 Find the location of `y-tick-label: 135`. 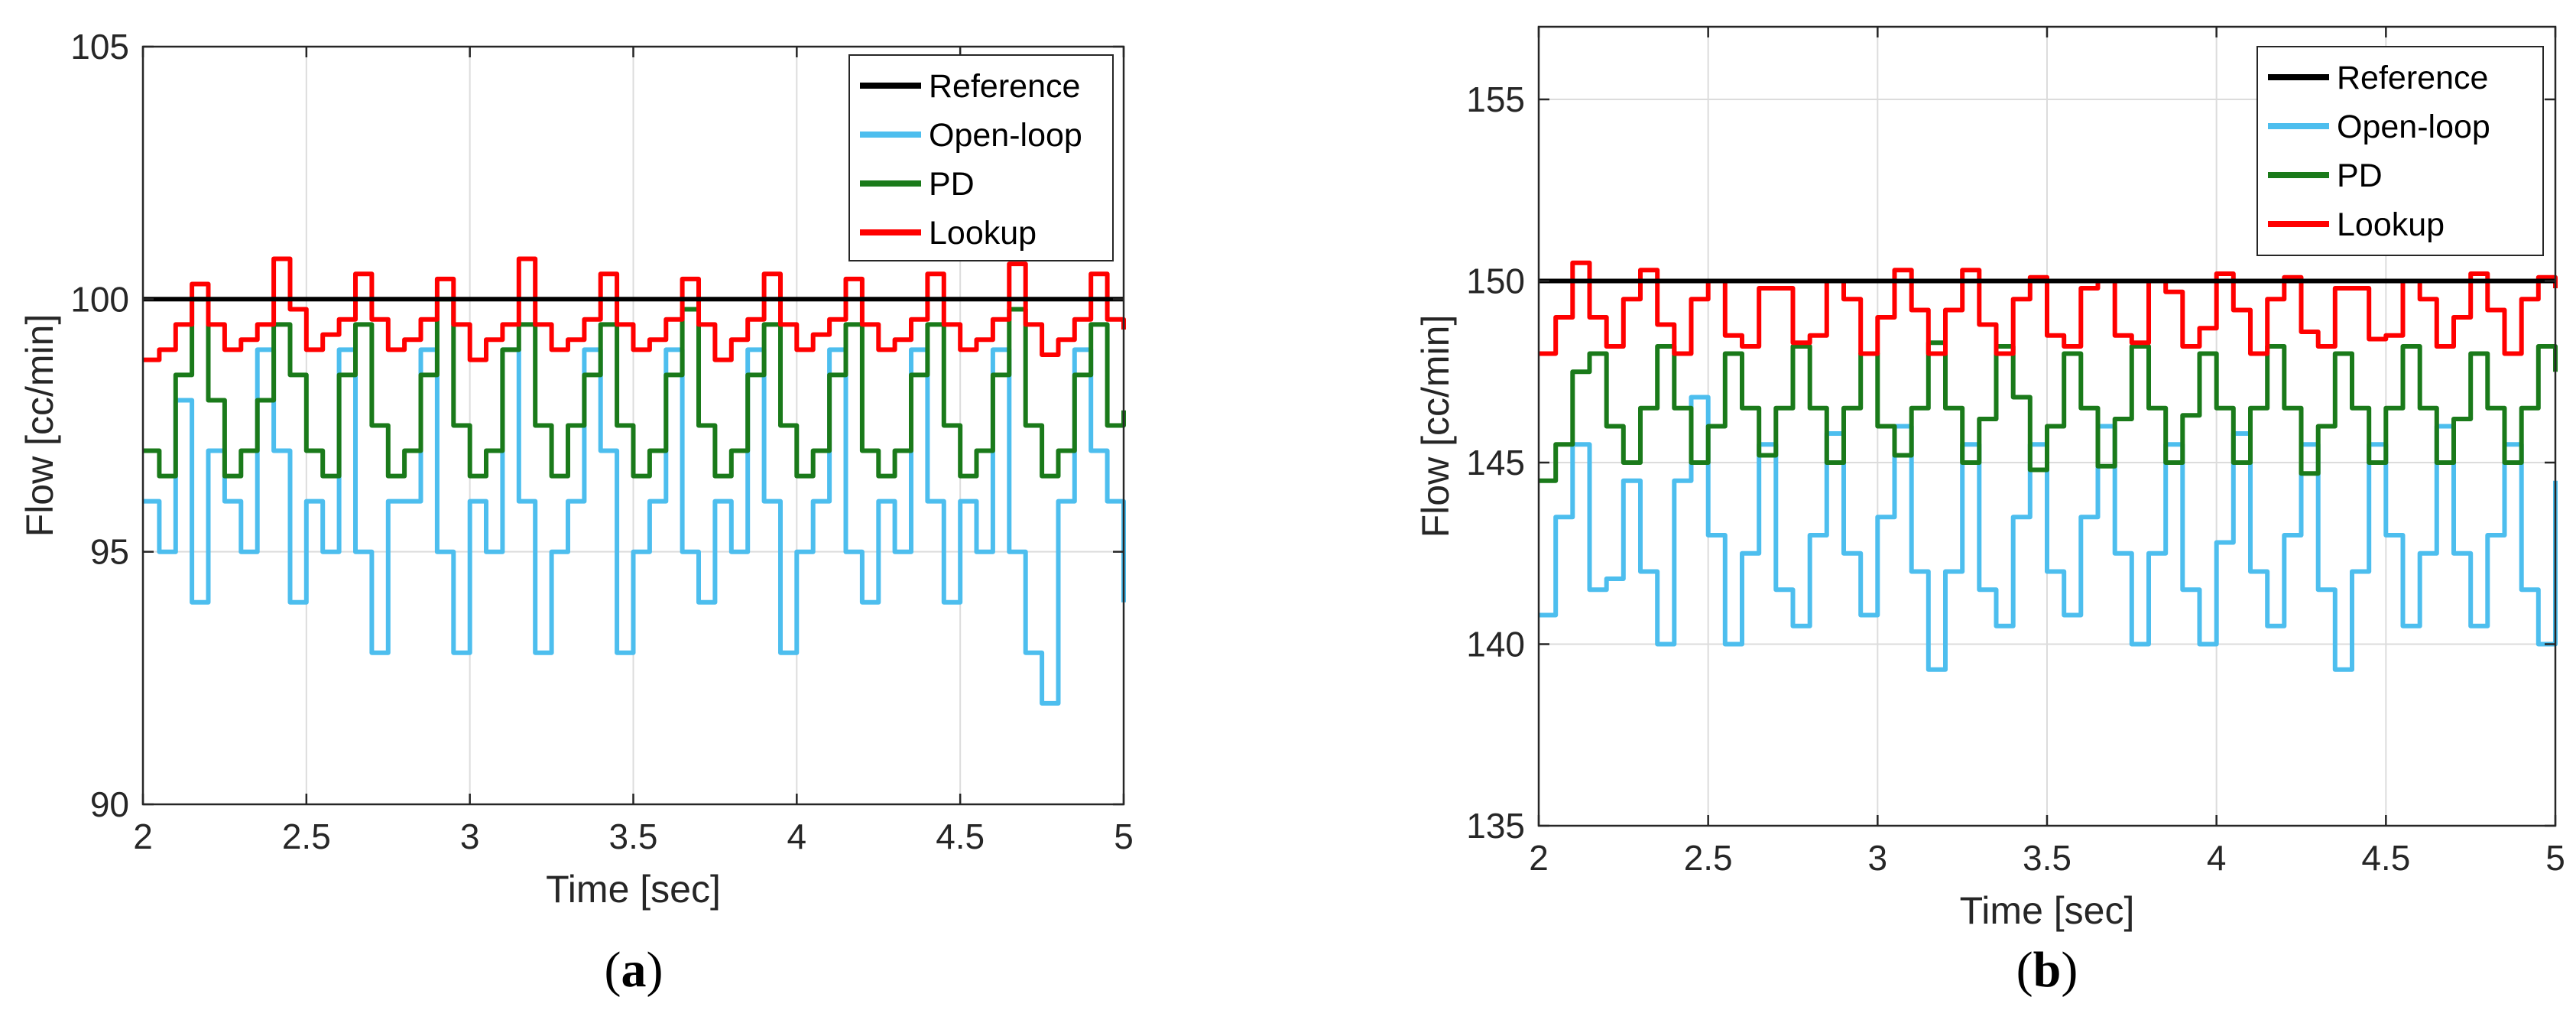

y-tick-label: 135 is located at coordinates (1495, 826).